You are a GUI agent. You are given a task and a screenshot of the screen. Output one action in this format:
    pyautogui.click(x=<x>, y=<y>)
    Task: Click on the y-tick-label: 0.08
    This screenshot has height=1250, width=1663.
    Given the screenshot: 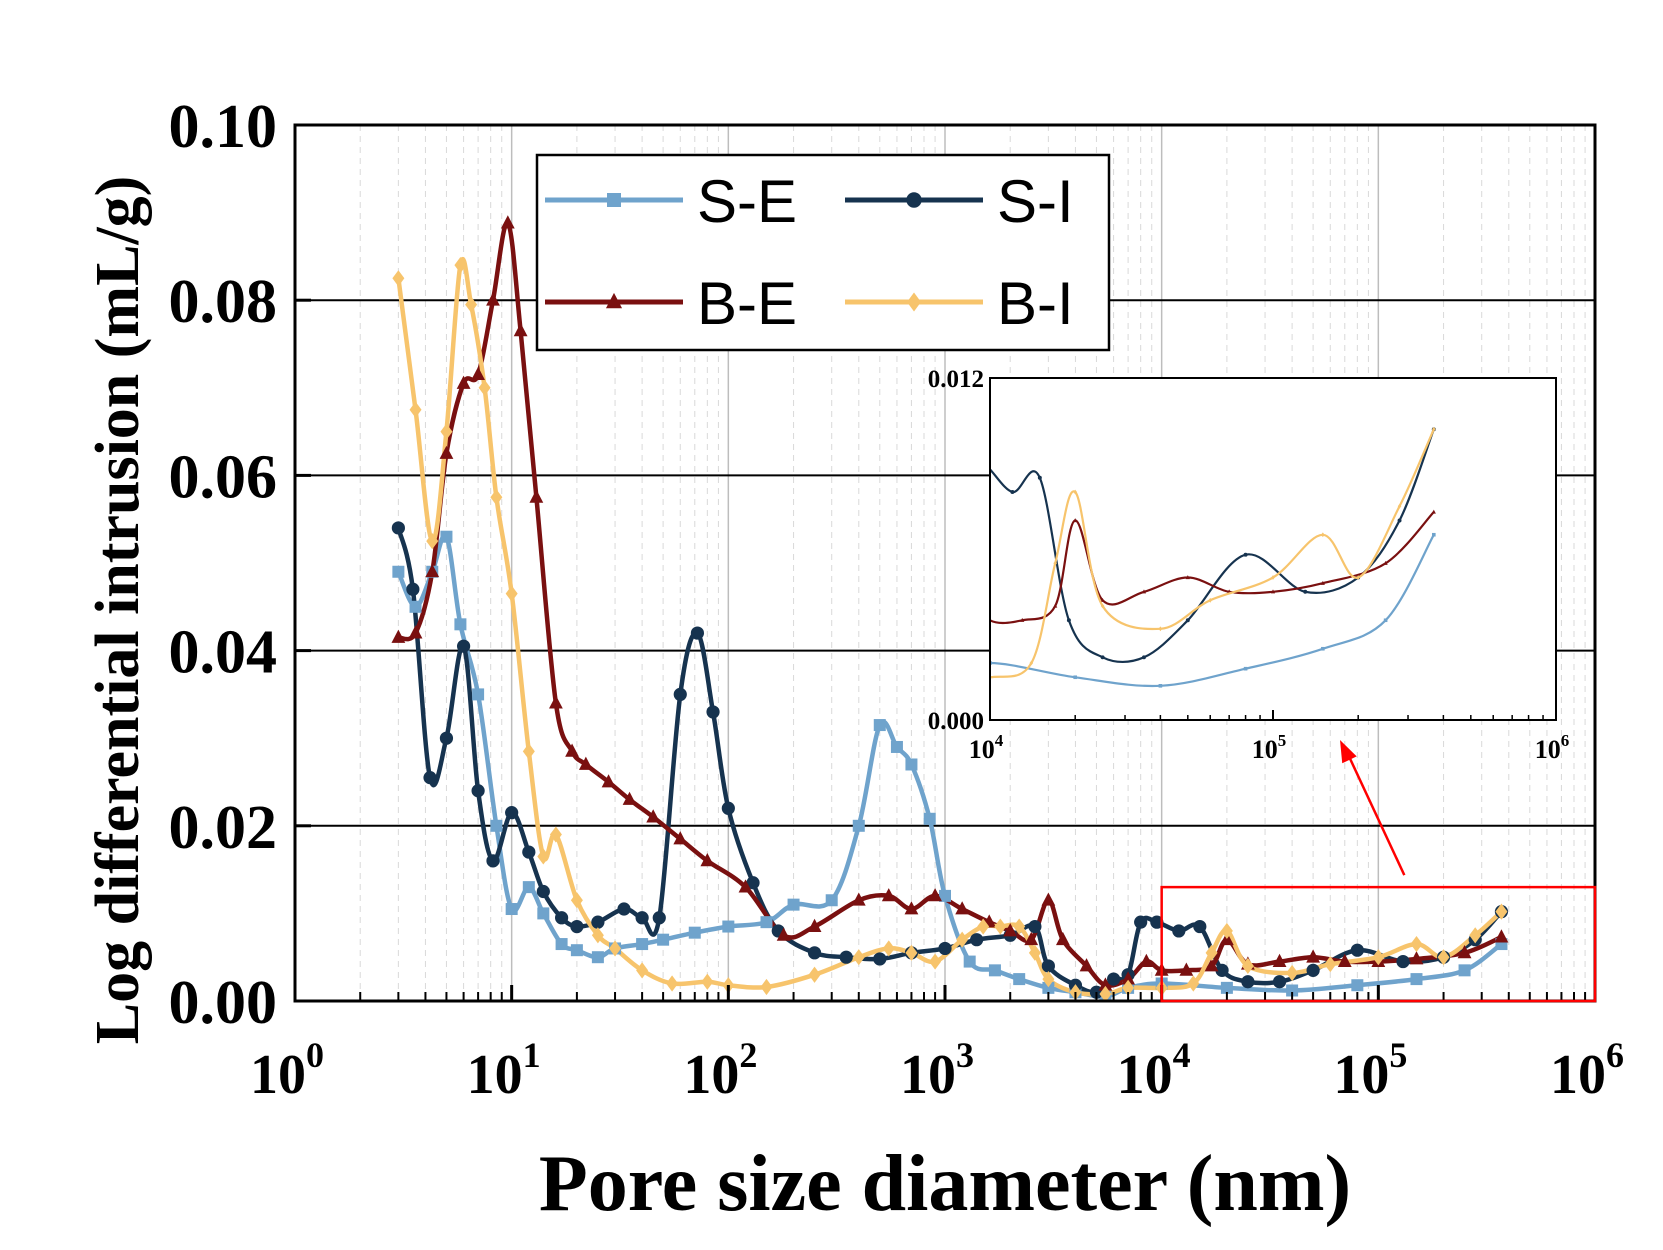 What is the action you would take?
    pyautogui.click(x=223, y=302)
    